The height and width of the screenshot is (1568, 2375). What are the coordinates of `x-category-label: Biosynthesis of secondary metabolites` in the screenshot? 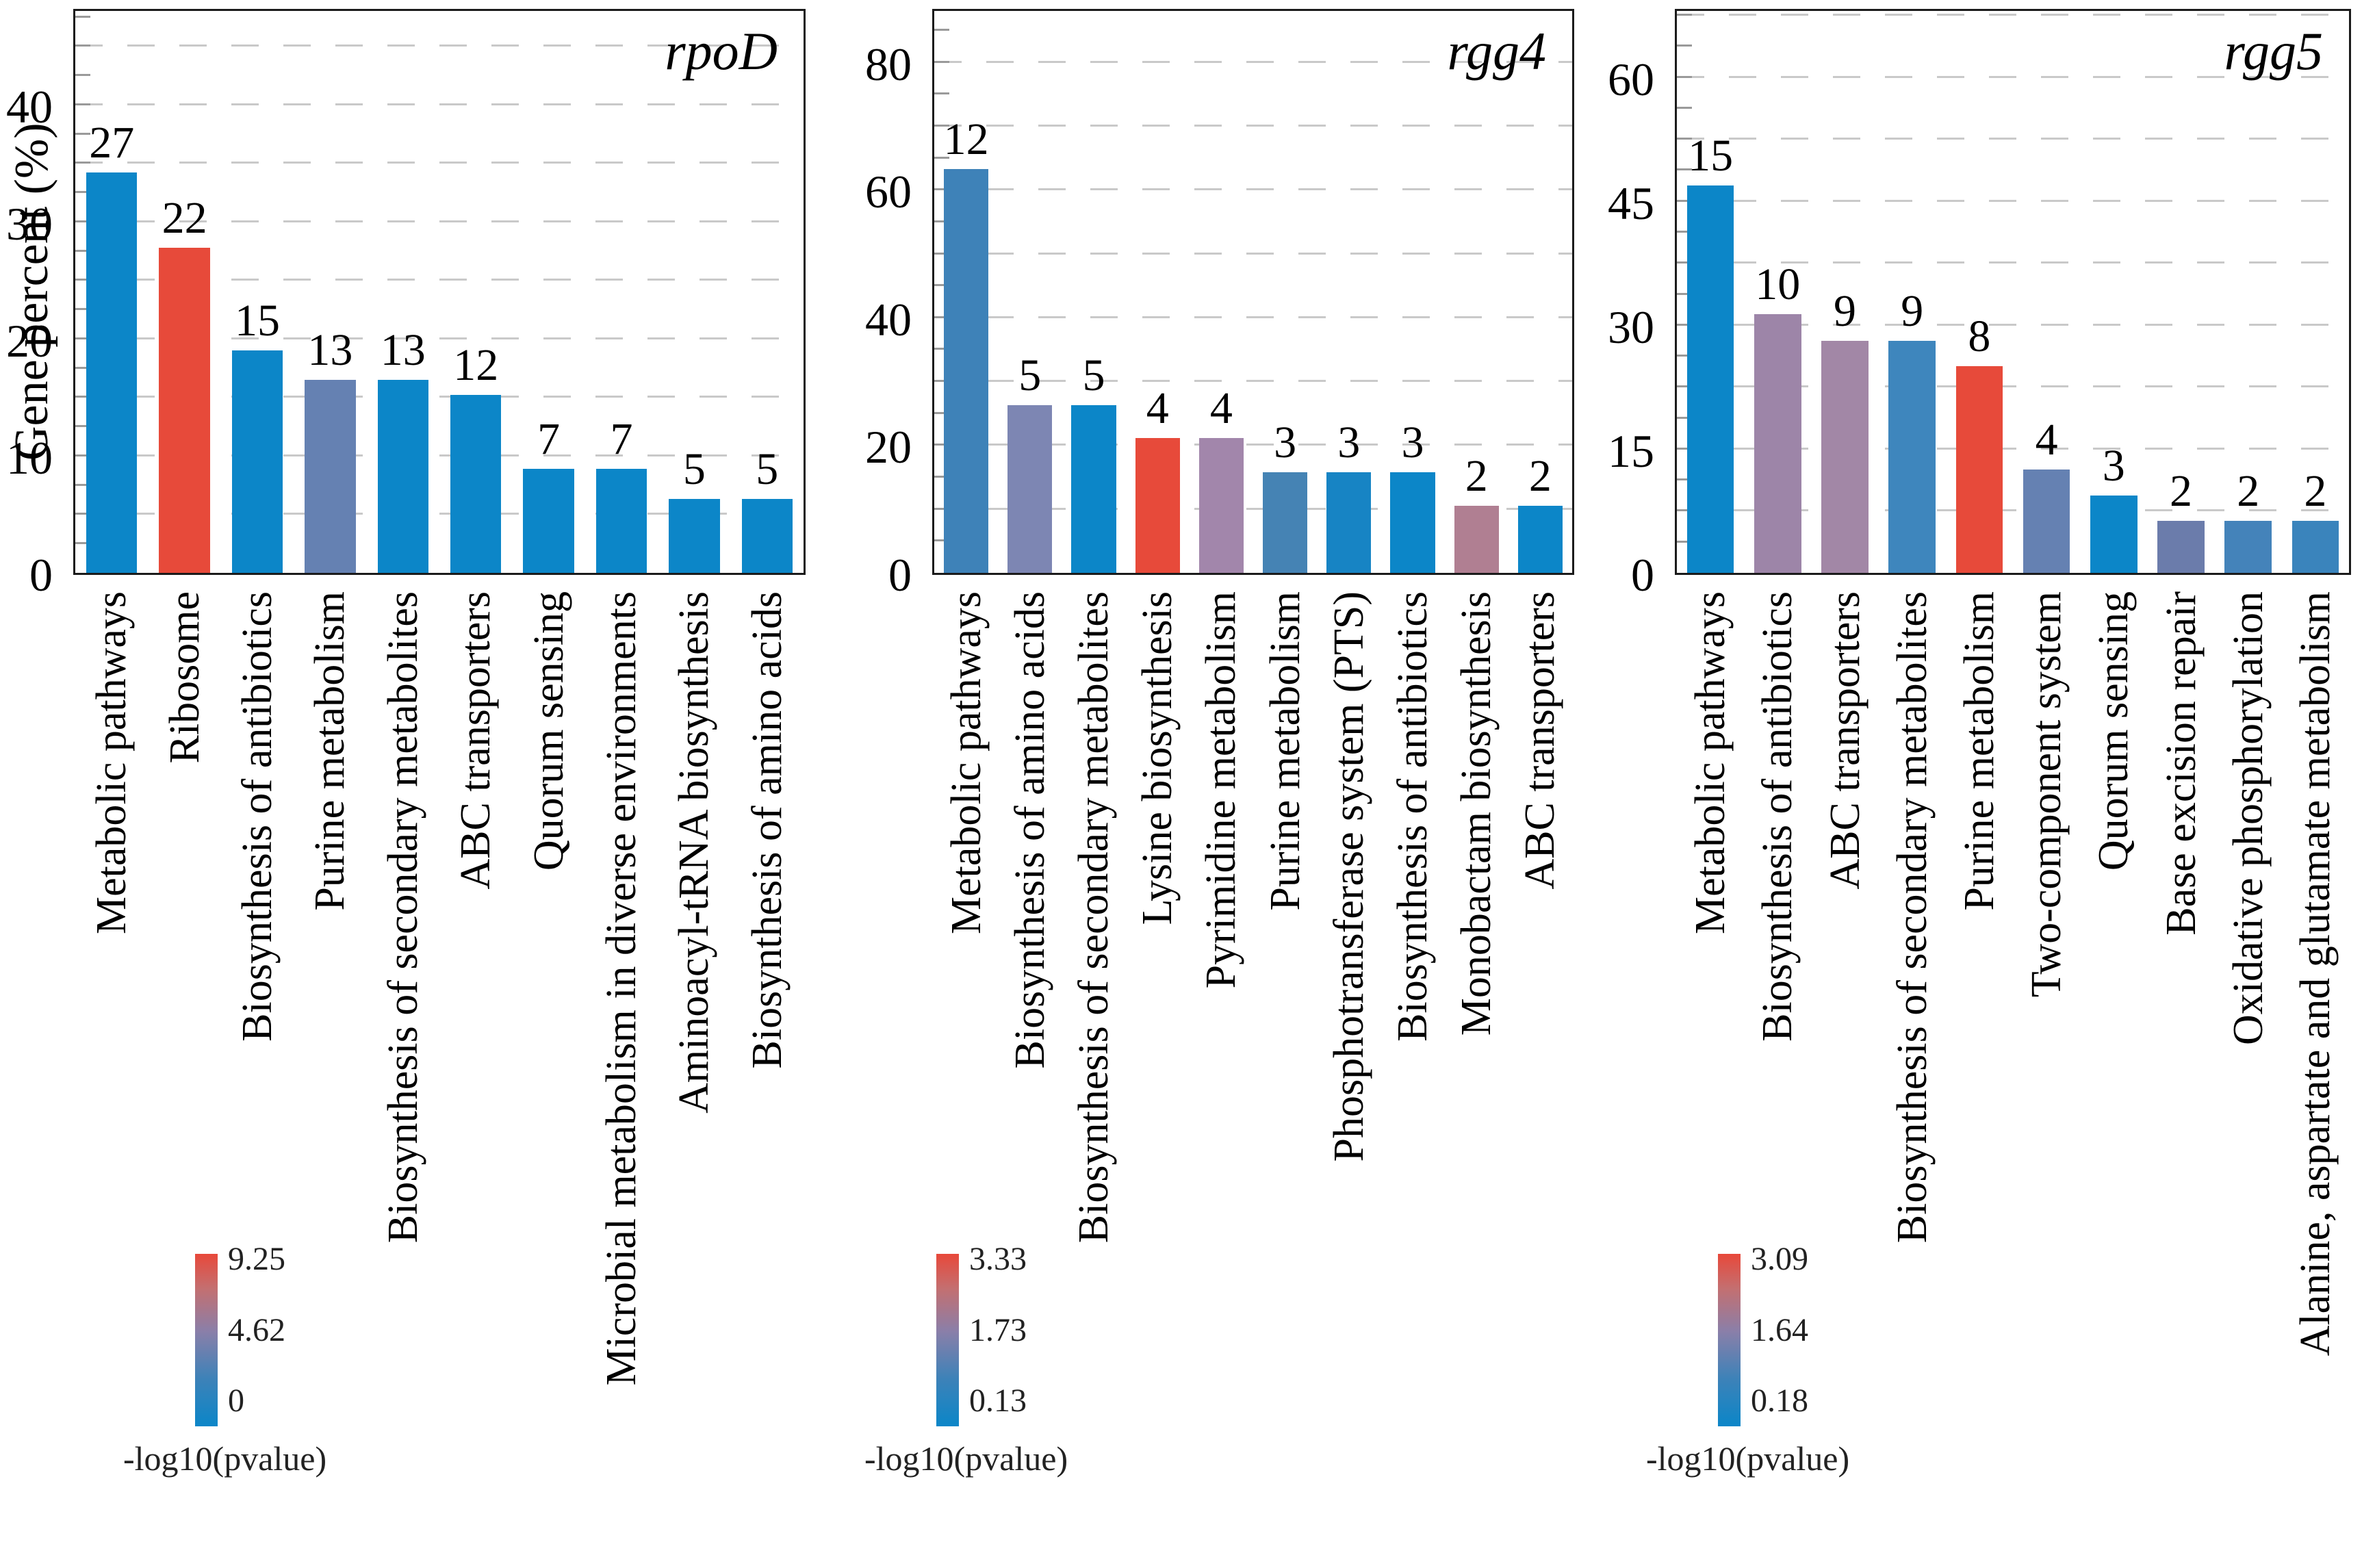 It's located at (1912, 917).